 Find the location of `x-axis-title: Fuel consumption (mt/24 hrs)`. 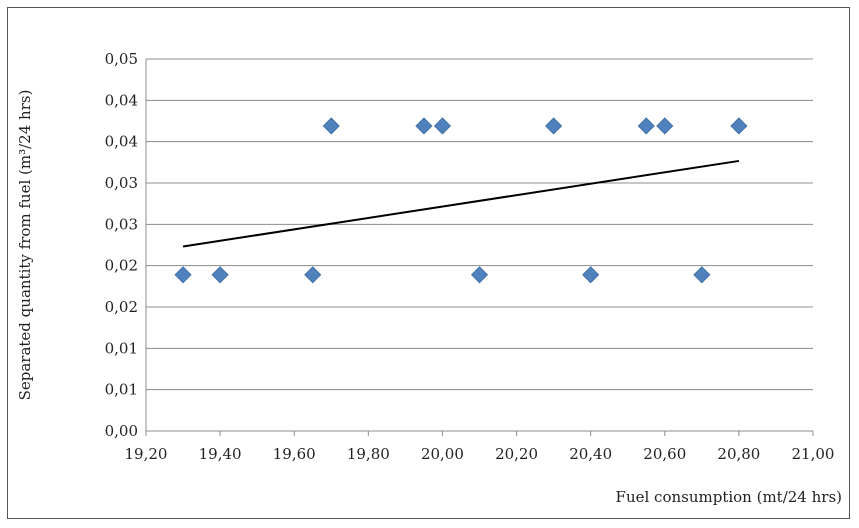

x-axis-title: Fuel consumption (mt/24 hrs) is located at coordinates (729, 497).